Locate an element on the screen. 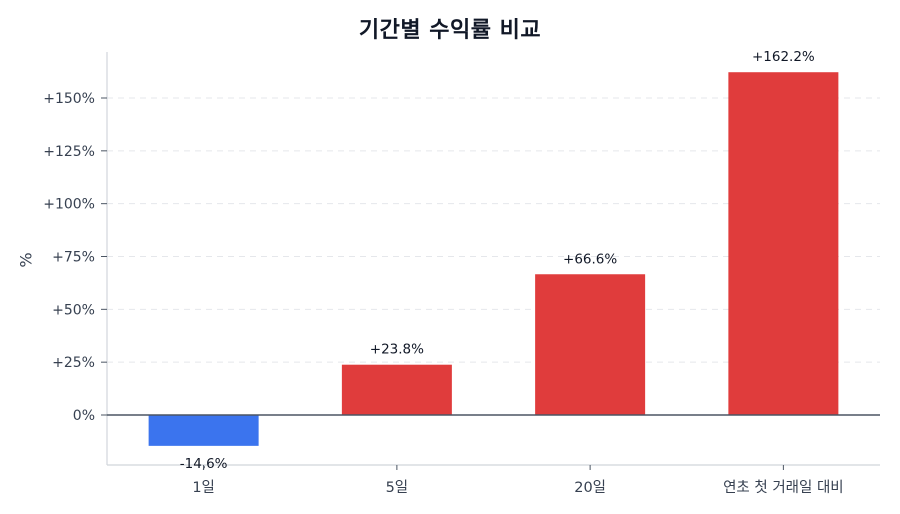  x-tick-label: 20일 is located at coordinates (590, 487).